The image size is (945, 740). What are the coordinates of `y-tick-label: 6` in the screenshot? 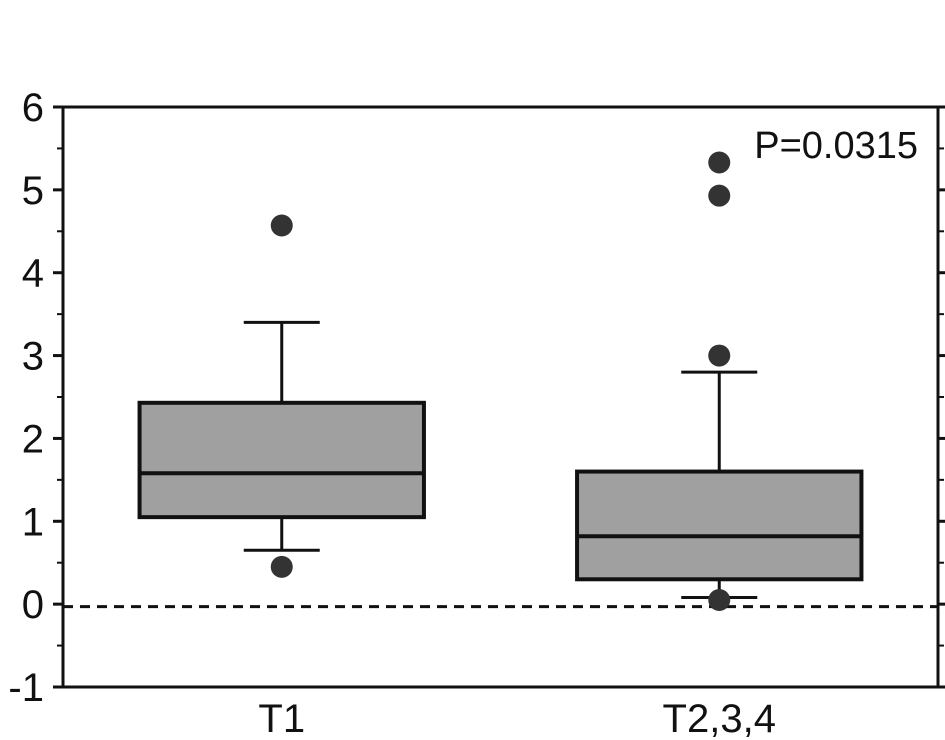 It's located at (33, 108).